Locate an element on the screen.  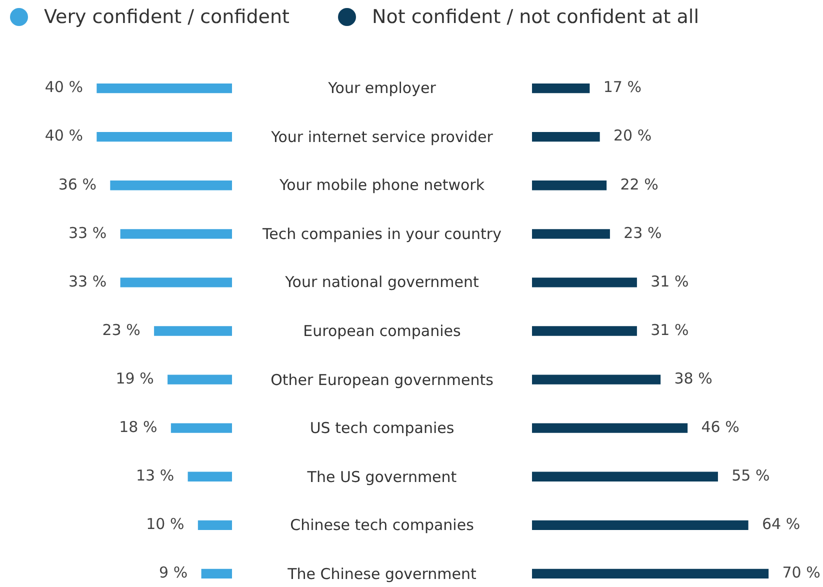
data-label: 70 % is located at coordinates (801, 573).